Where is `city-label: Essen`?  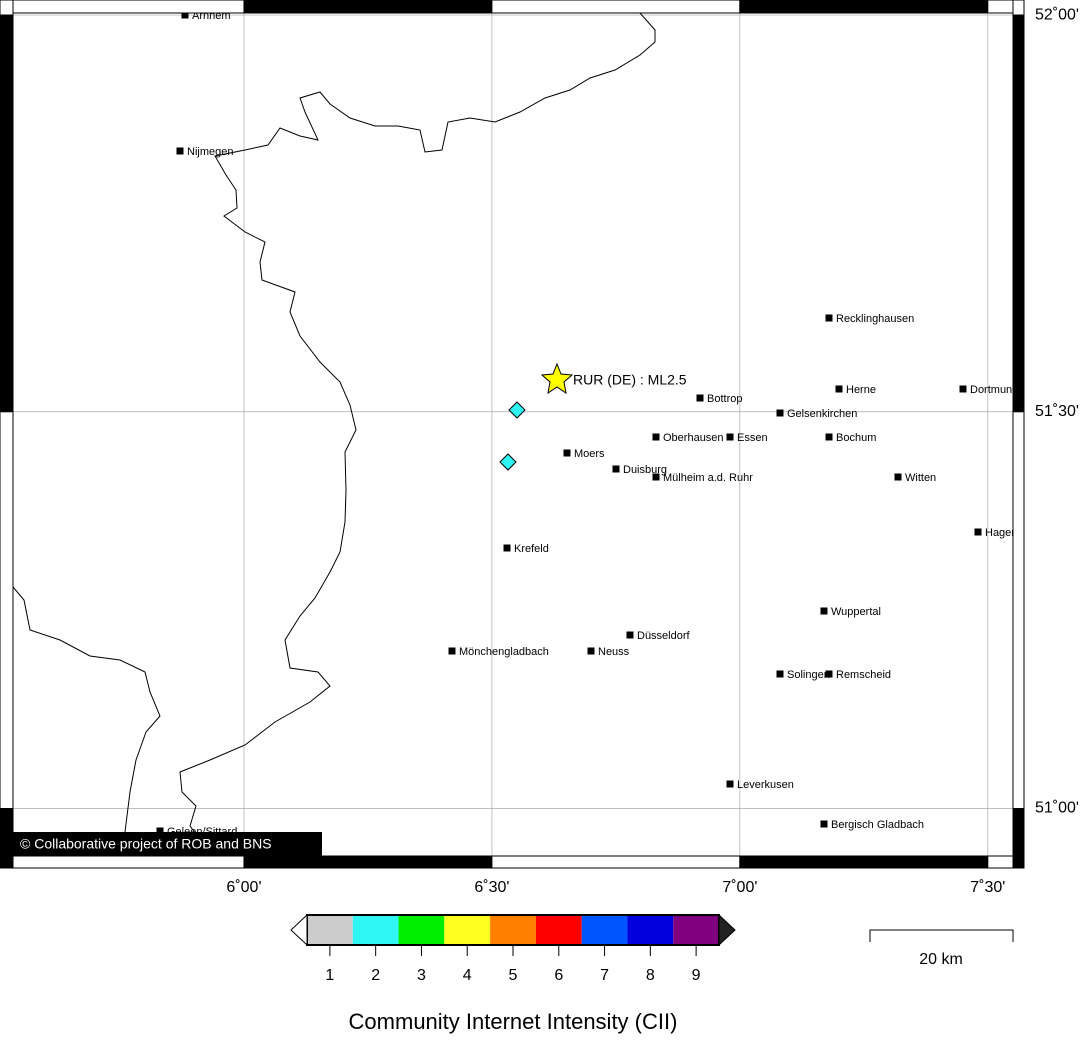
city-label: Essen is located at coordinates (752, 438).